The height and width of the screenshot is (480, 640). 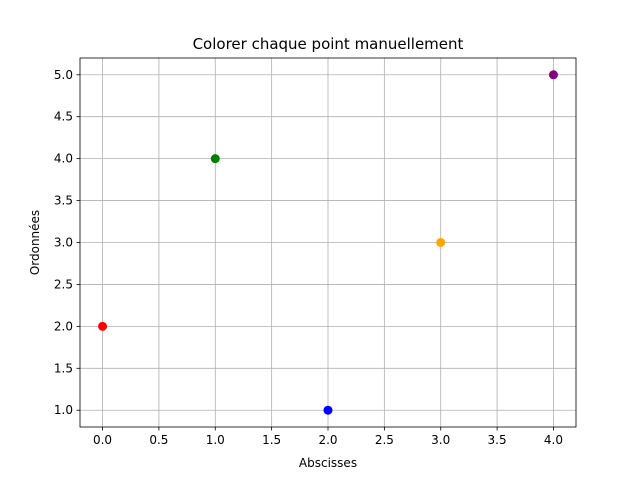 I want to click on x-tick-label: 1.0, so click(x=215, y=440).